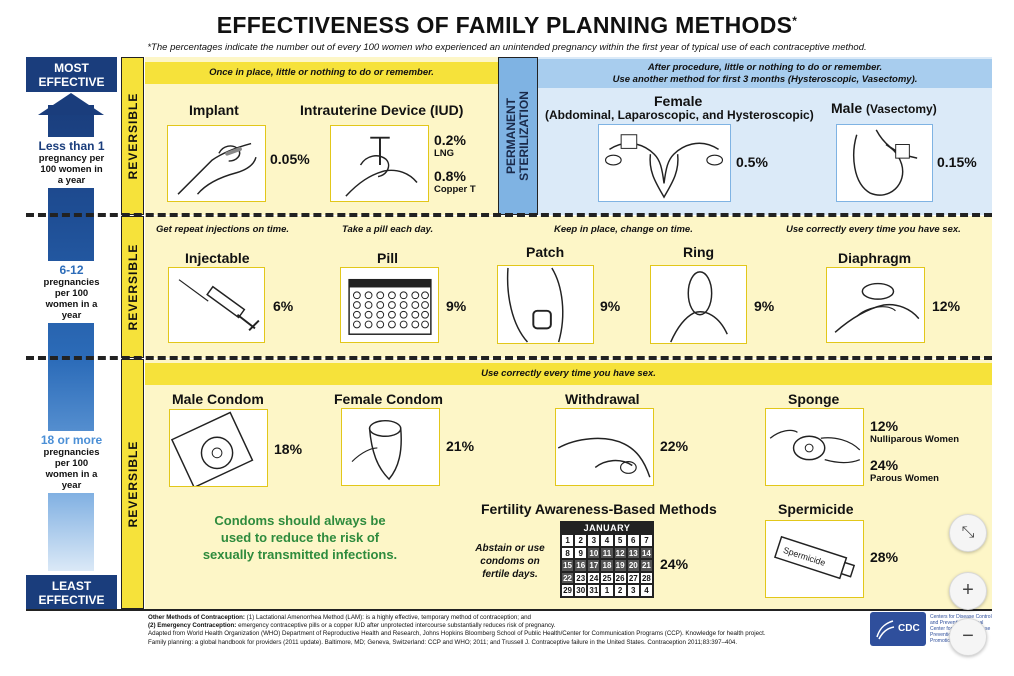 The image size is (1014, 676). Describe the element at coordinates (217, 258) in the screenshot. I see `injectable-title: Injectable` at that location.